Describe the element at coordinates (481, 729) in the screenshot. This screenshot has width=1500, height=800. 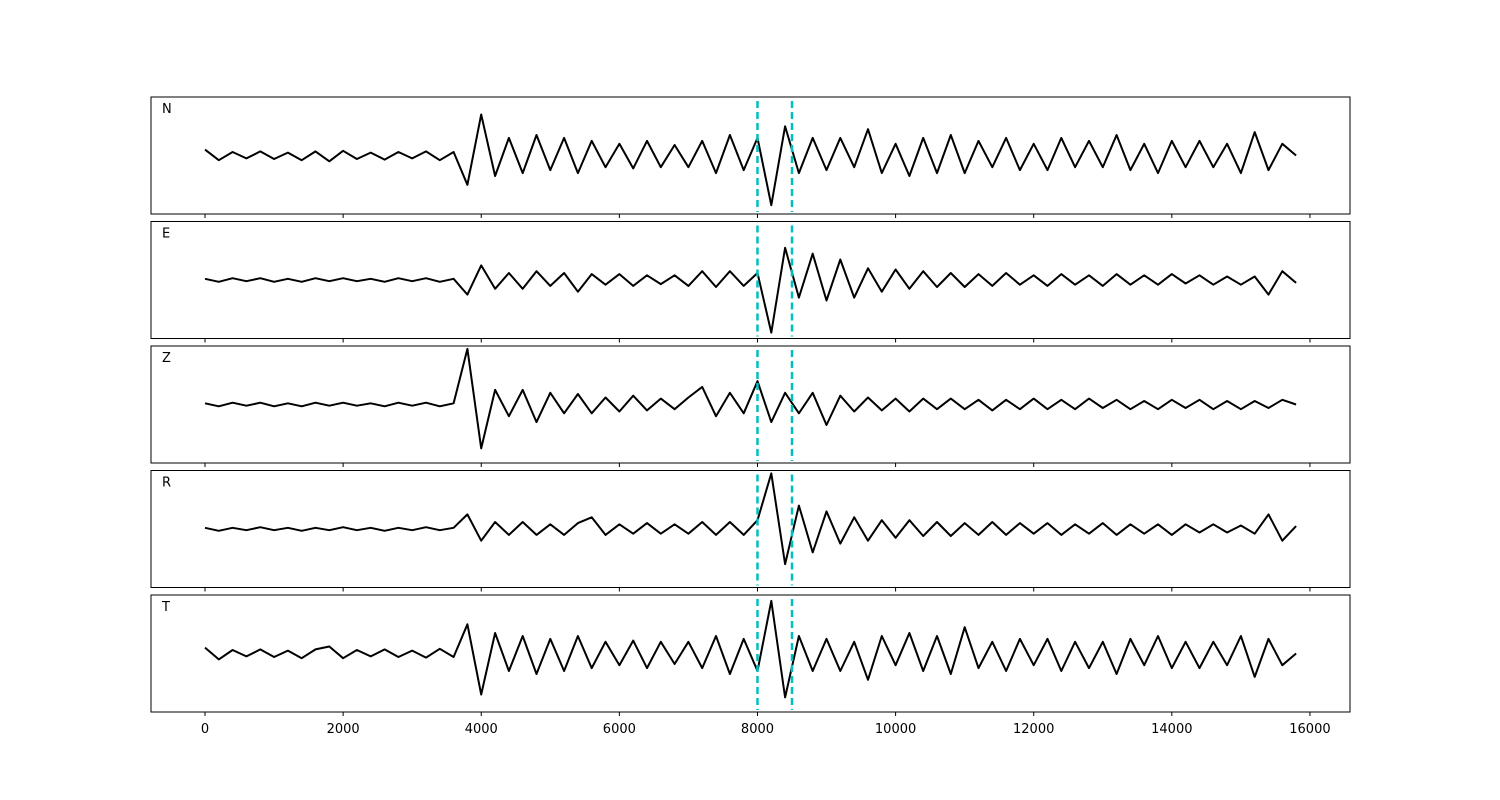
I see `x-tick-label: 4000` at that location.